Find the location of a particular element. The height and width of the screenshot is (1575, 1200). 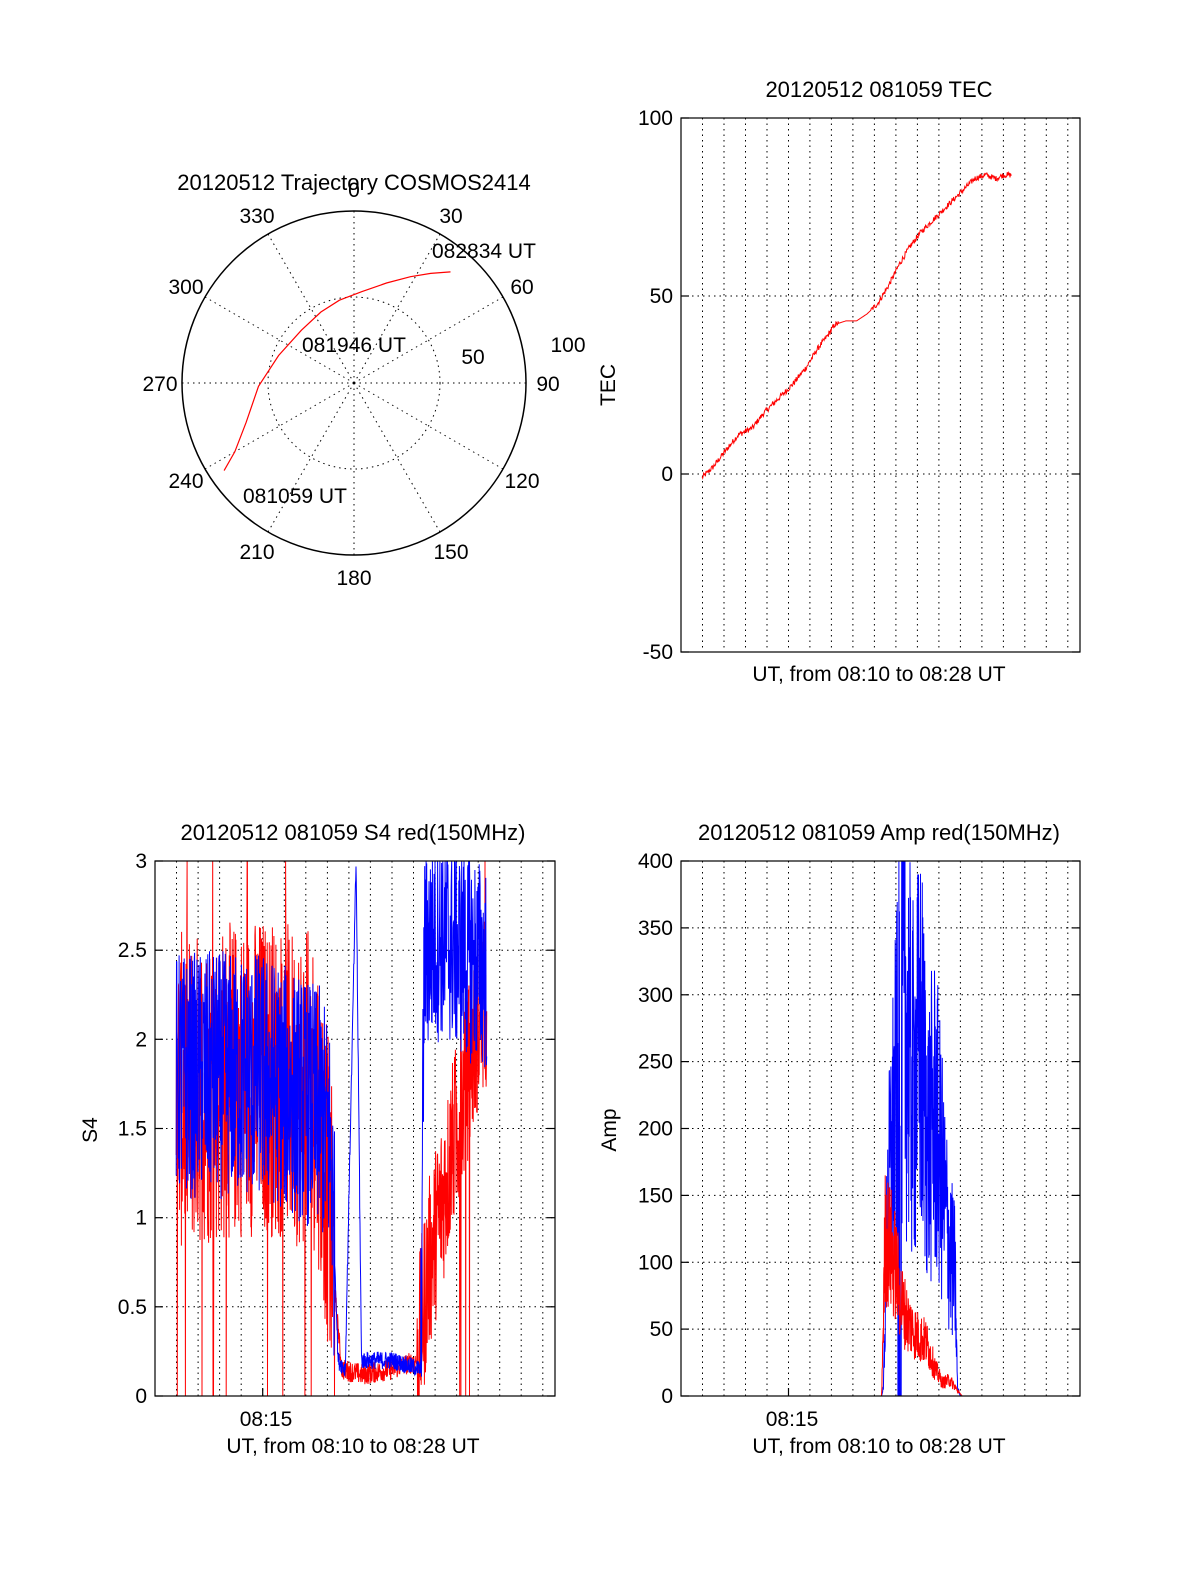

tec-series-line is located at coordinates (856, 325).